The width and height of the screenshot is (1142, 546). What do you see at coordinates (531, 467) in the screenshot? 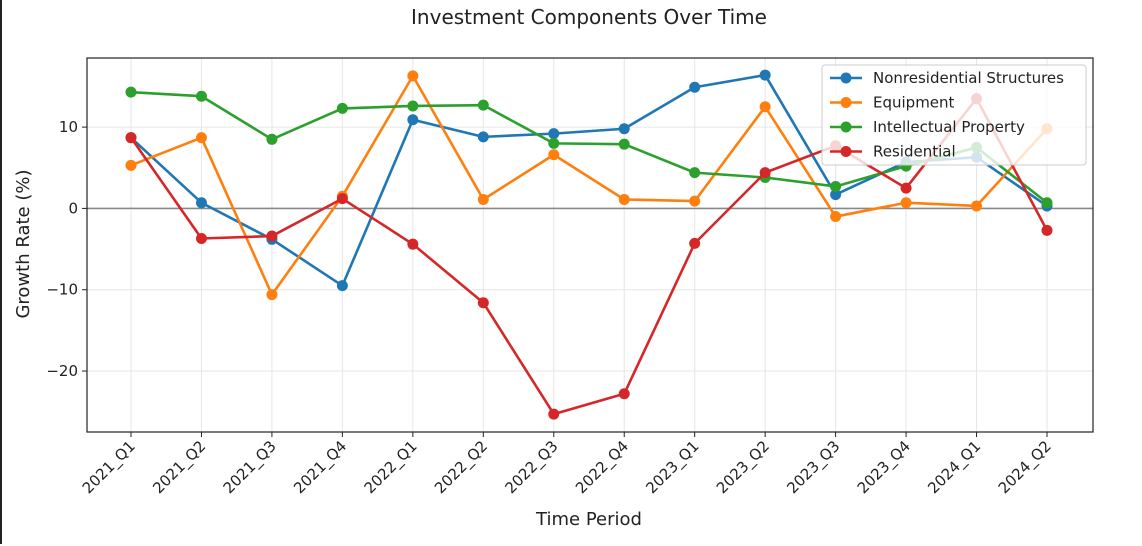
I see `x-tick-label: 2022_Q3` at bounding box center [531, 467].